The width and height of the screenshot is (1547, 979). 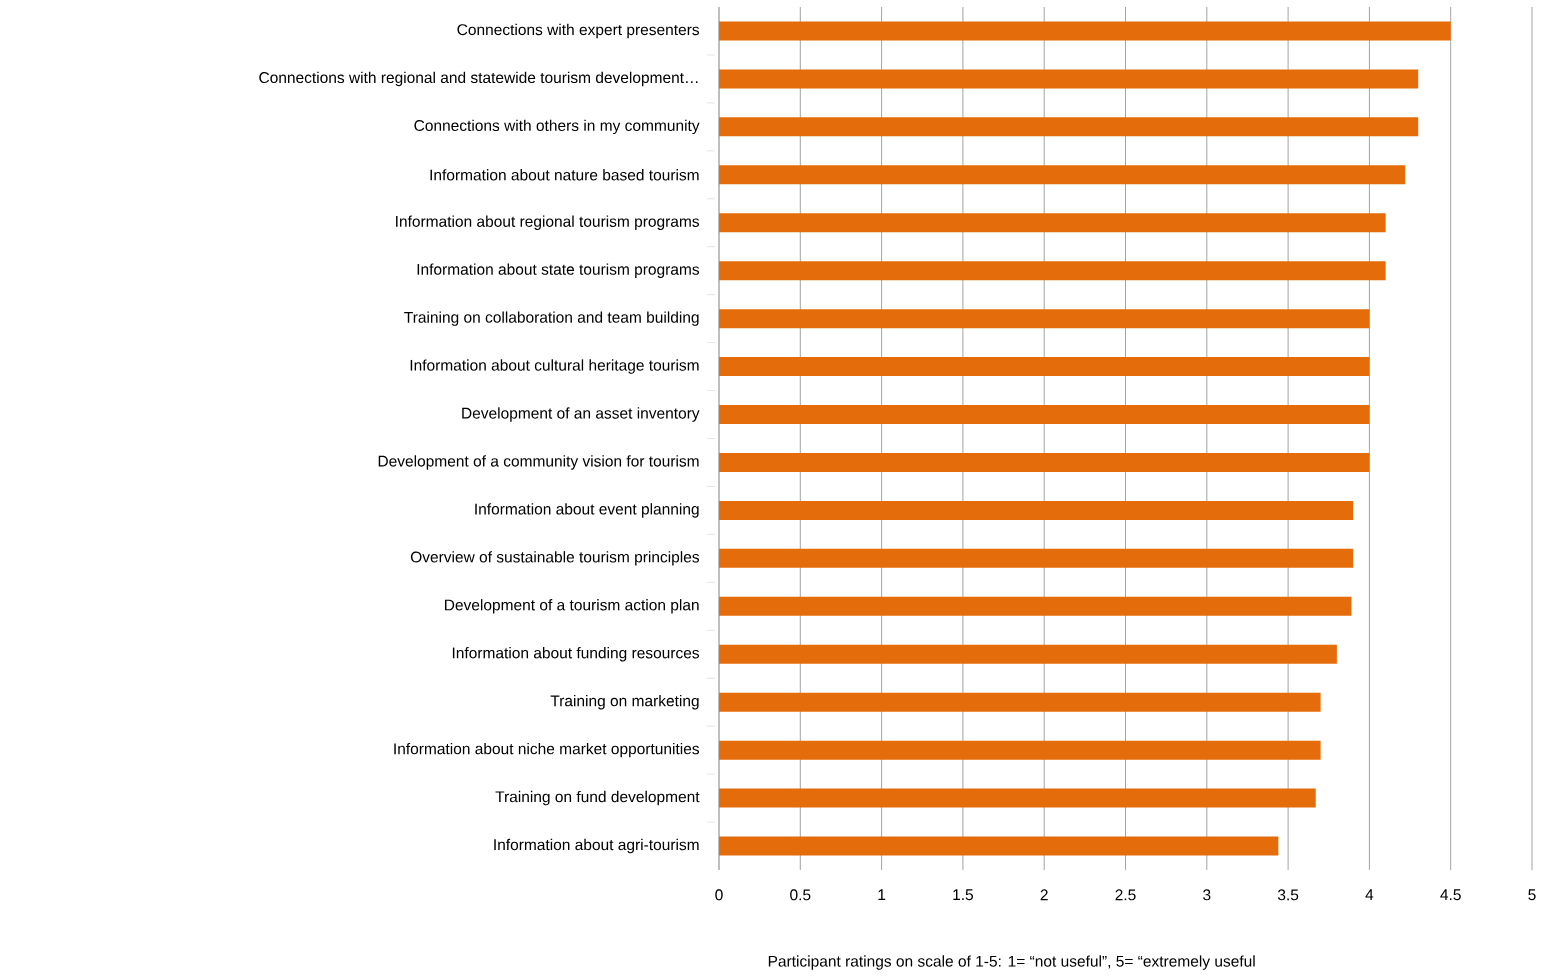 I want to click on x-tick-label: 4.5, so click(x=1450, y=895).